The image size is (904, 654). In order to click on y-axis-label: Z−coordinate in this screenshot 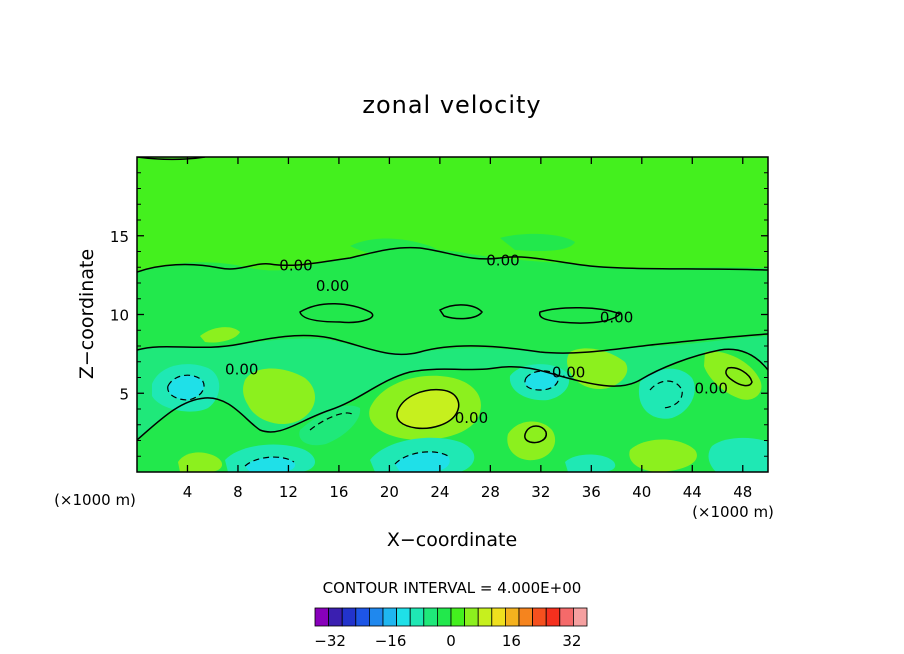, I will do `click(87, 314)`.